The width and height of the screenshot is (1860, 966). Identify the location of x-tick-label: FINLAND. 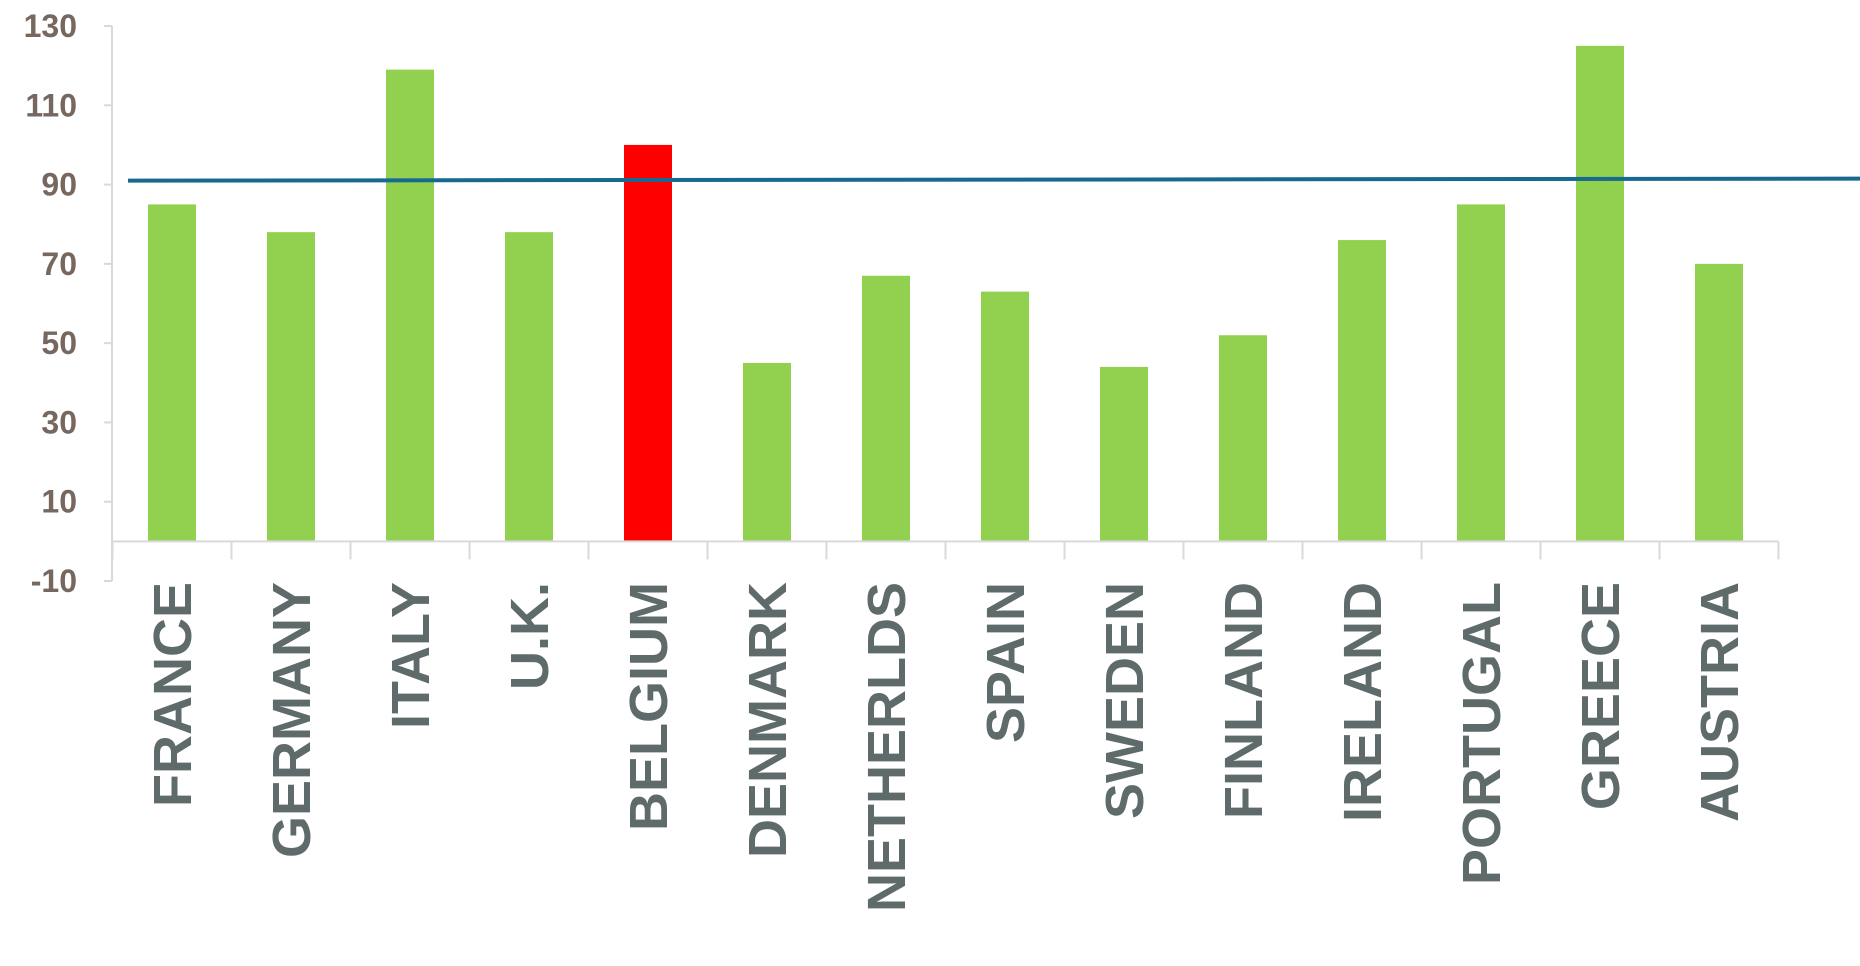
(1244, 700).